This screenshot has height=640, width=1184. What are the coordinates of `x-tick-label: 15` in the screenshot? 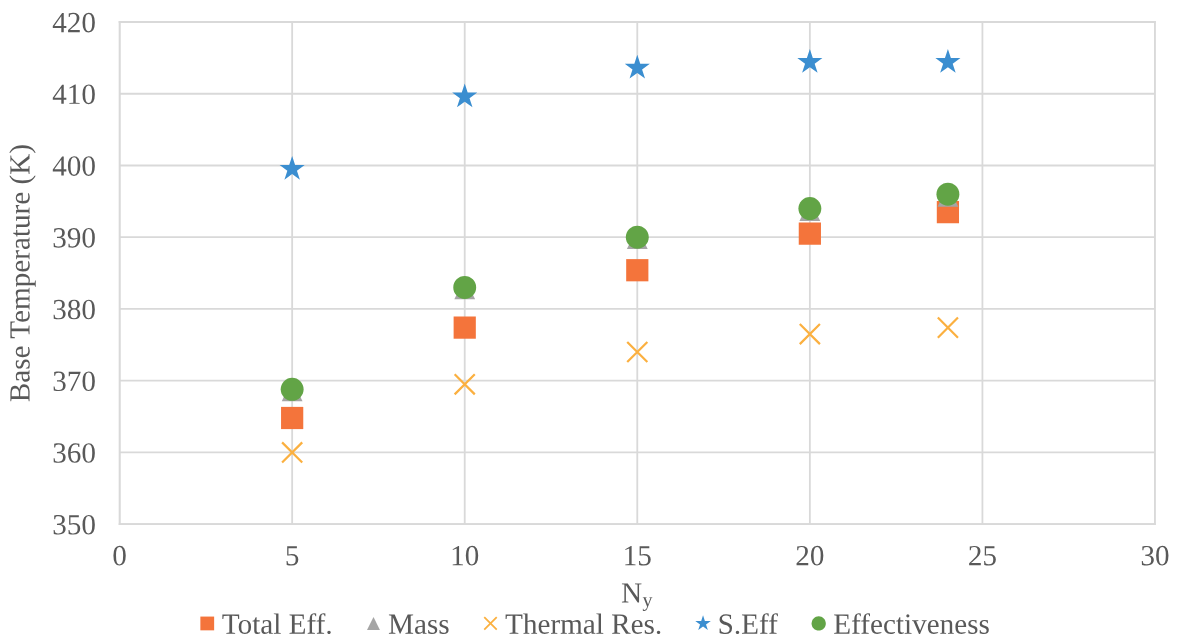 It's located at (638, 555).